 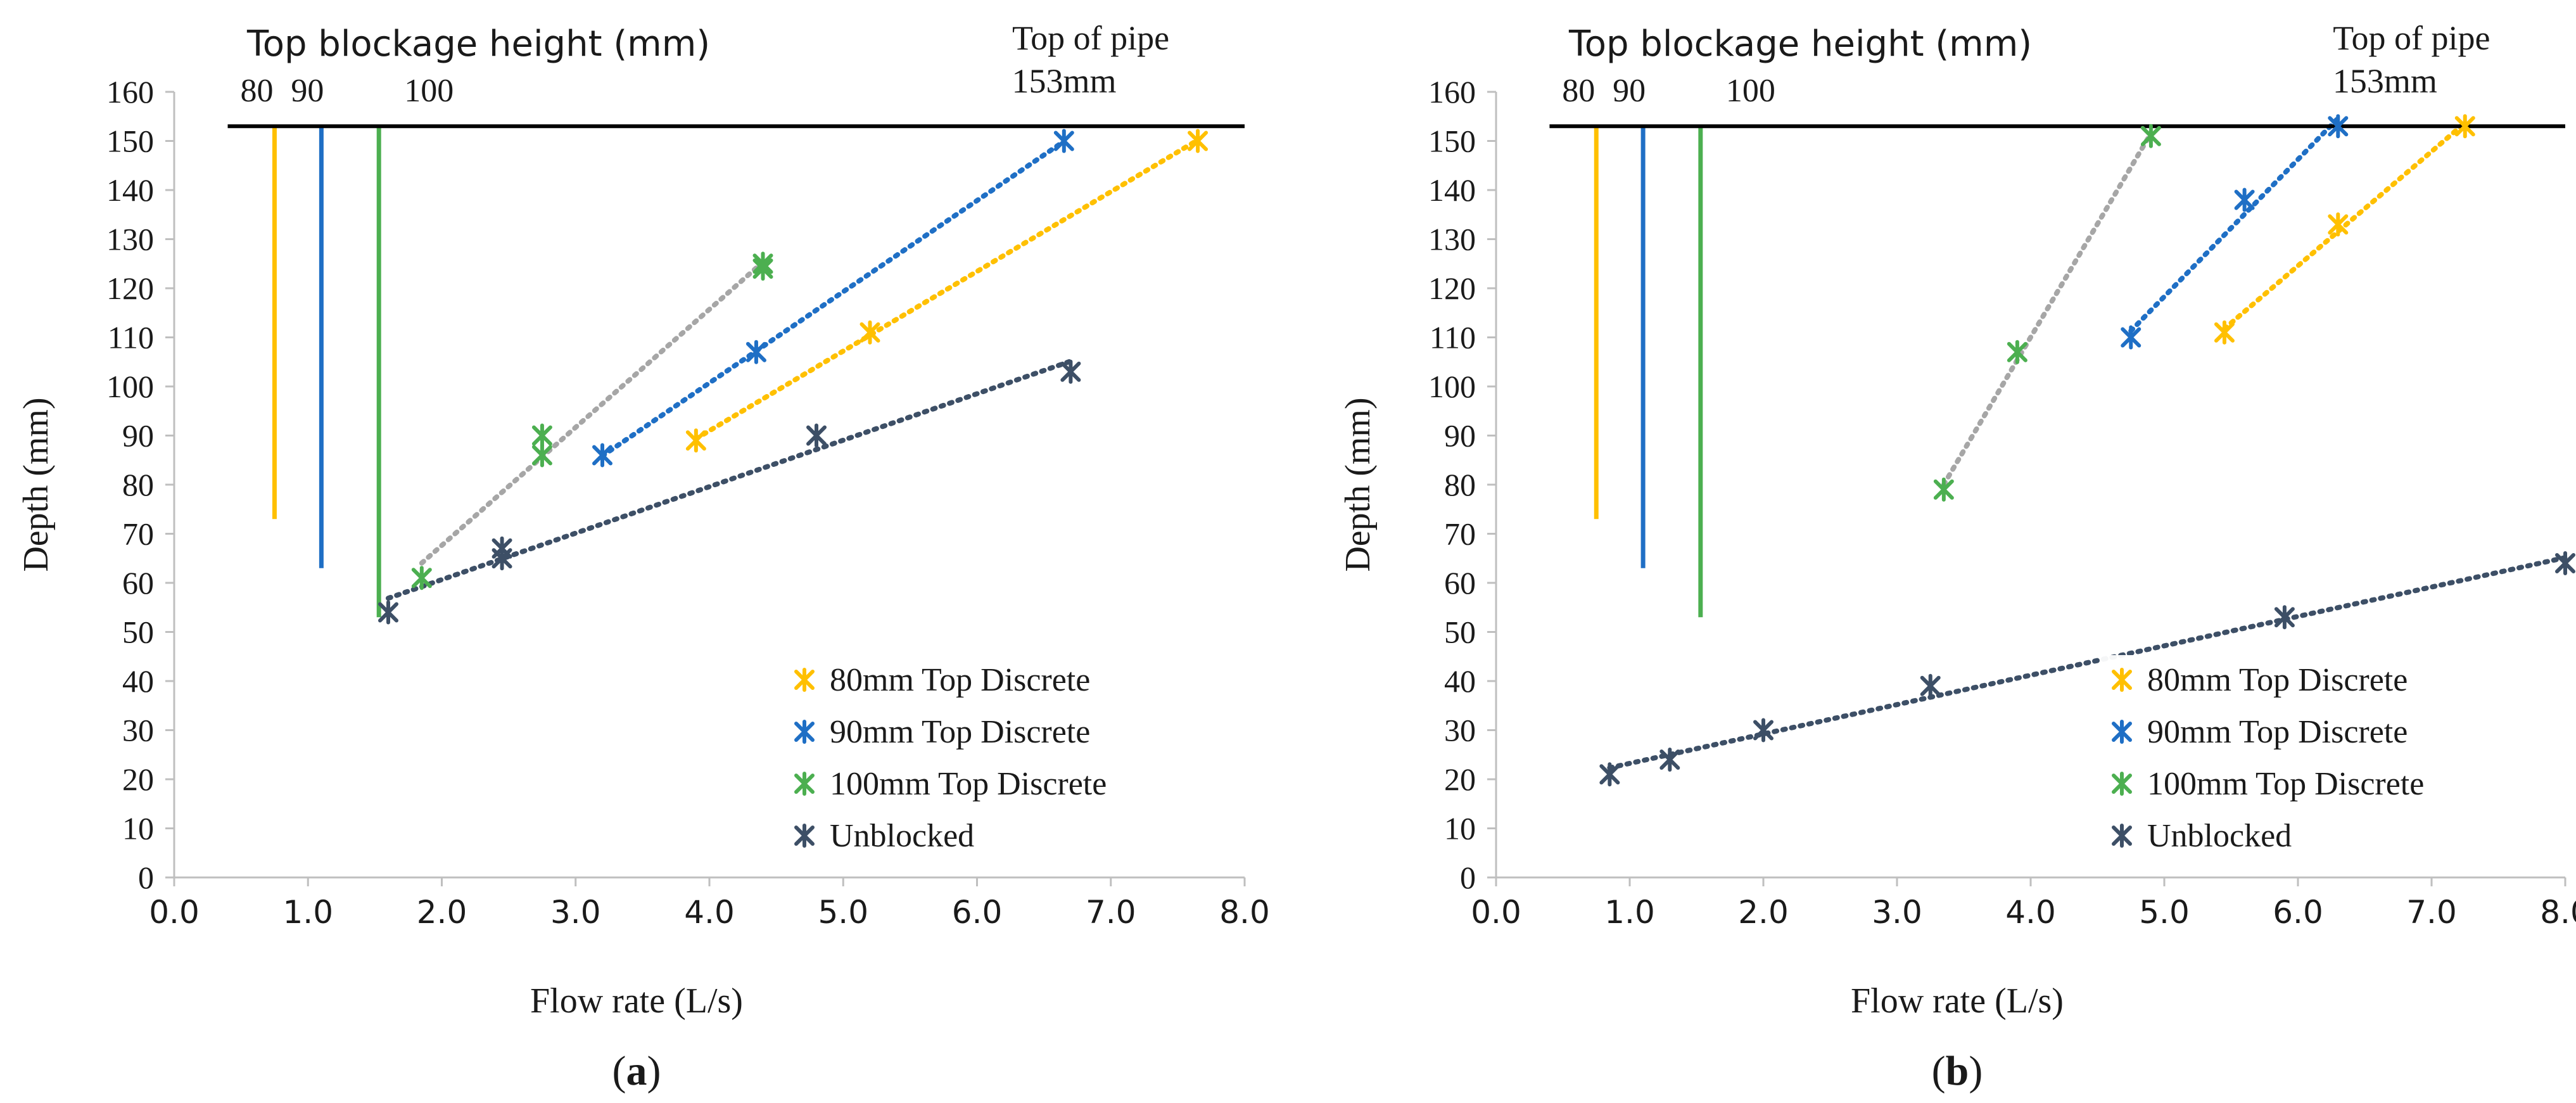 I want to click on legend-entry-label: 80mm Top Discrete, so click(x=2277, y=680).